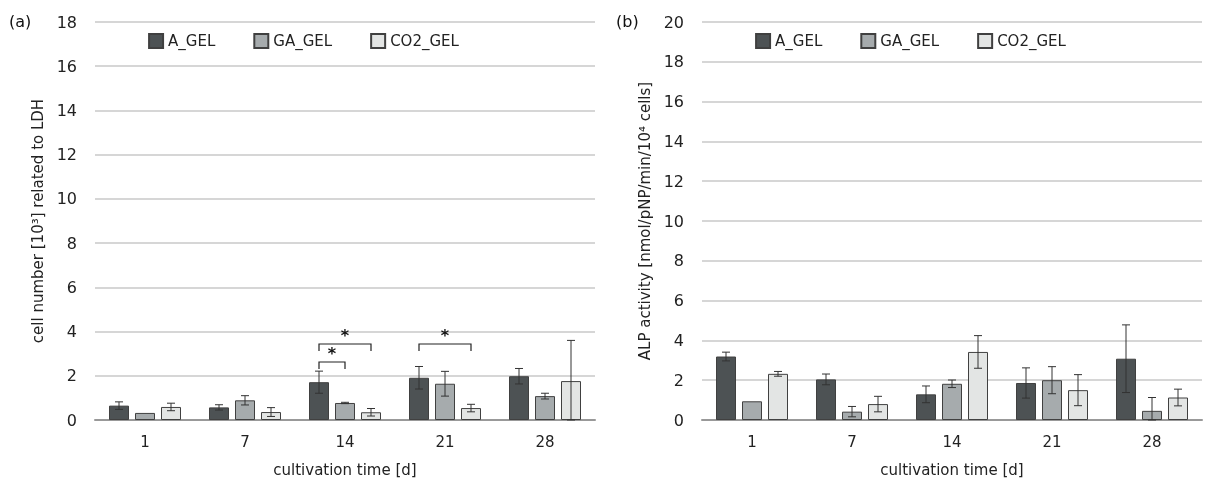  I want to click on y-axis-title: ALP activity [nmol/pNP/min/10⁴ cells], so click(645, 221).